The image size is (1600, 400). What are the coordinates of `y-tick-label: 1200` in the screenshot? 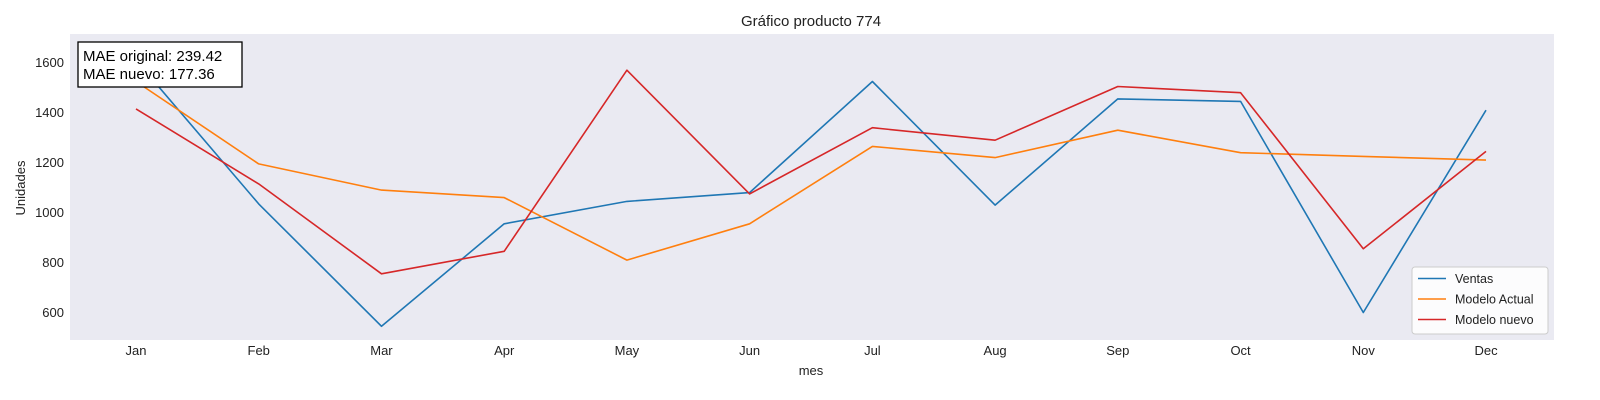 It's located at (49, 162).